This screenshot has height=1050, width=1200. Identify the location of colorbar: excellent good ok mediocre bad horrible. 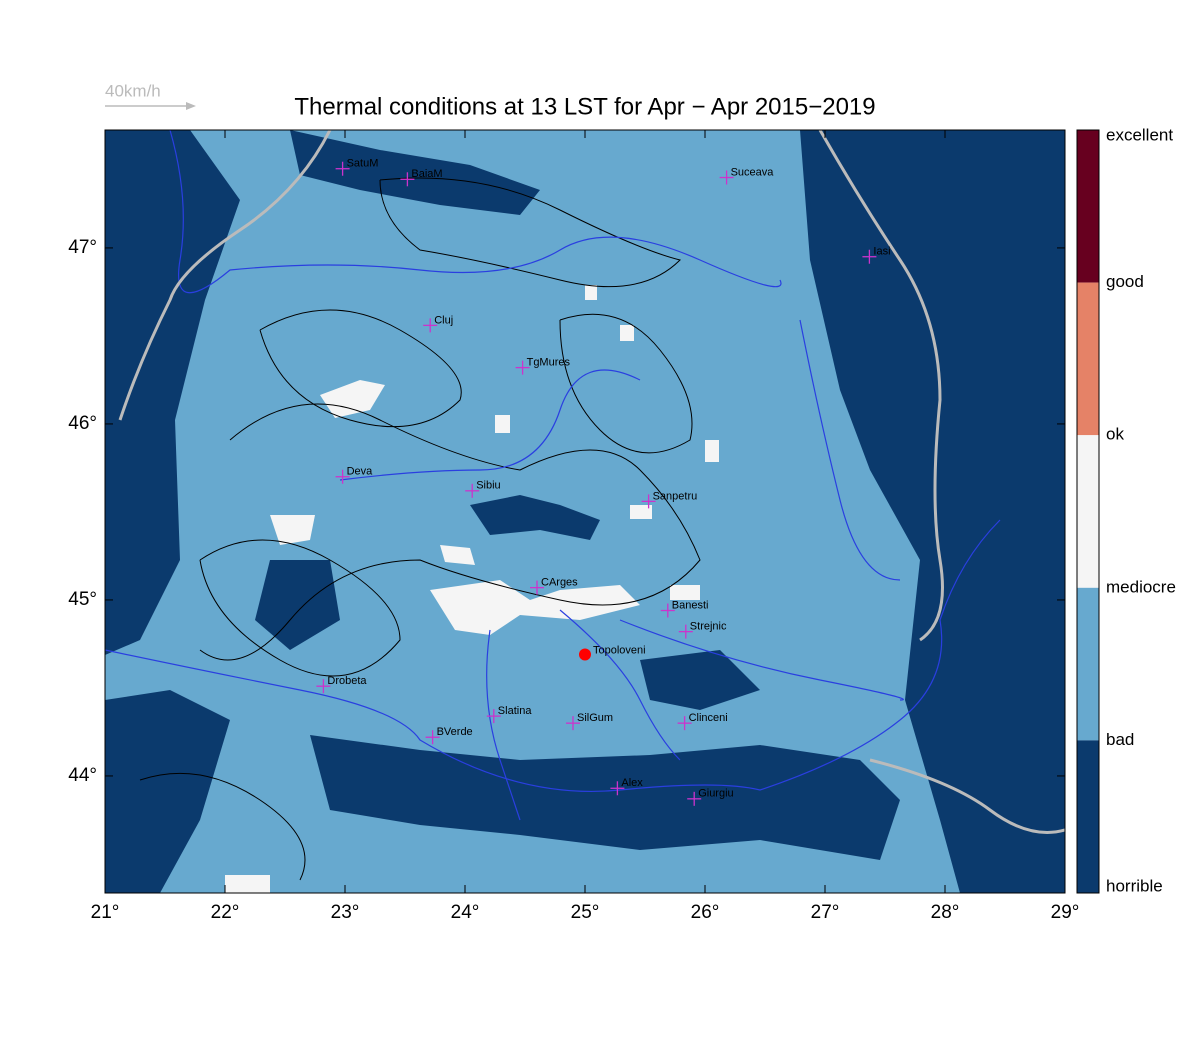
(1126, 510).